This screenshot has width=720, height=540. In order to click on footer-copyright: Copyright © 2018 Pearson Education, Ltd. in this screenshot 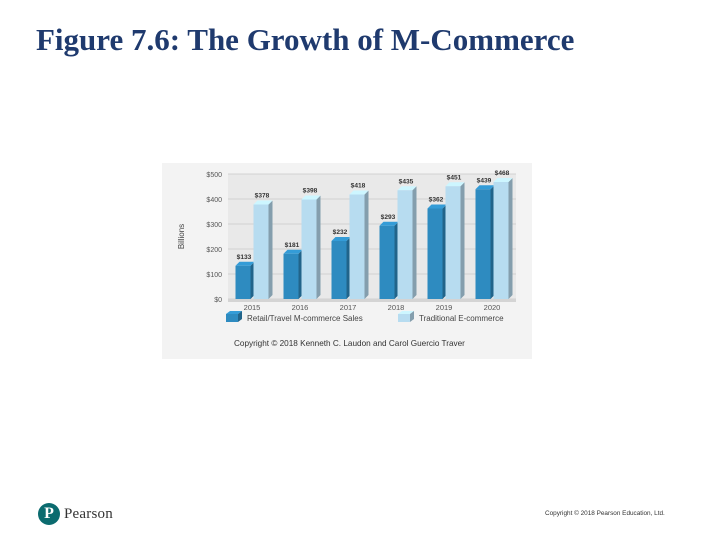, I will do `click(605, 513)`.